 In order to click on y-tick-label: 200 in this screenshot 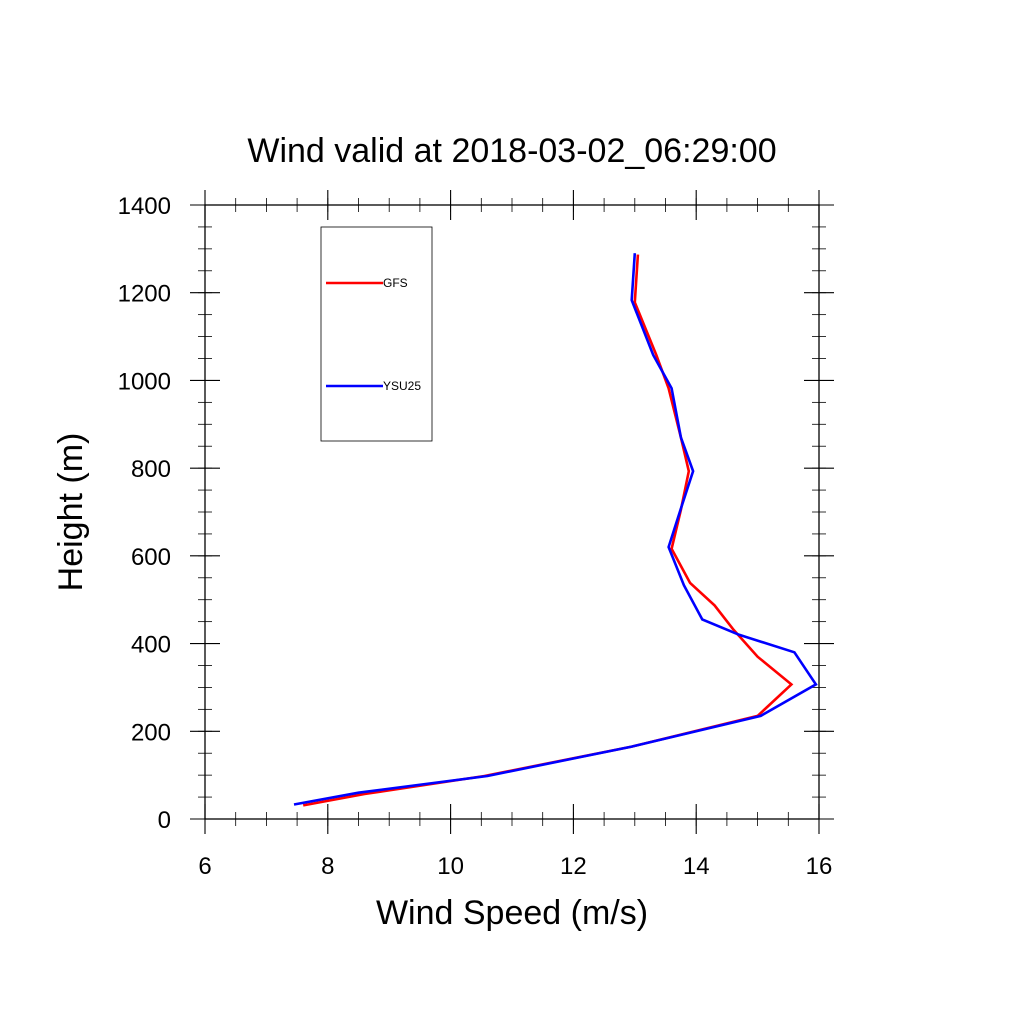, I will do `click(151, 732)`.